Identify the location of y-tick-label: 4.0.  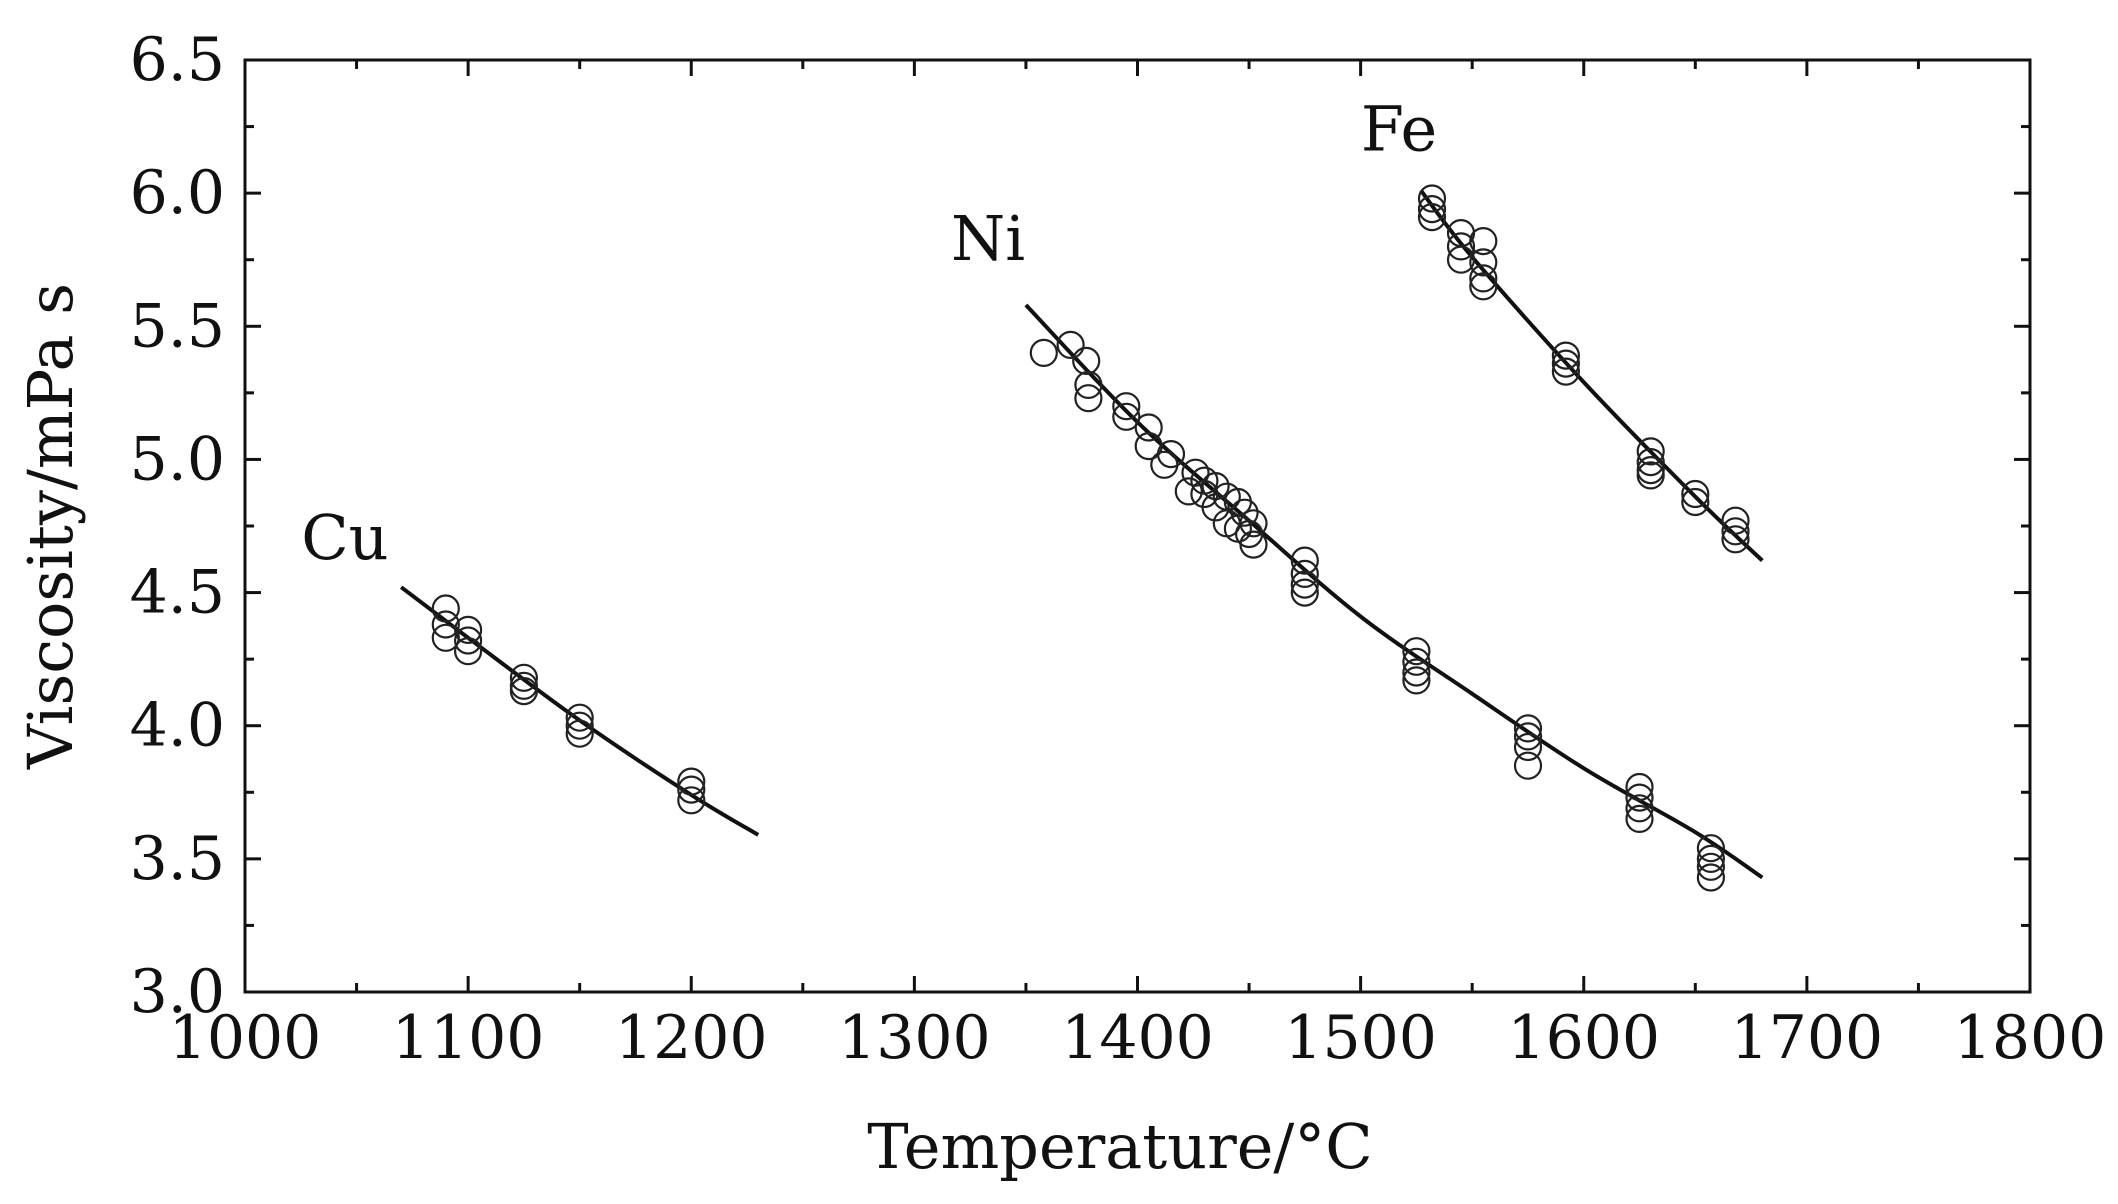
(177, 726).